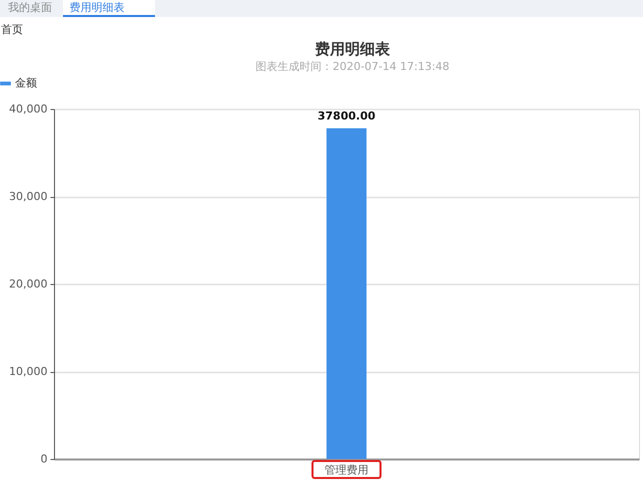 The height and width of the screenshot is (484, 643). Describe the element at coordinates (44, 459) in the screenshot. I see `y-tick-label: 0` at that location.